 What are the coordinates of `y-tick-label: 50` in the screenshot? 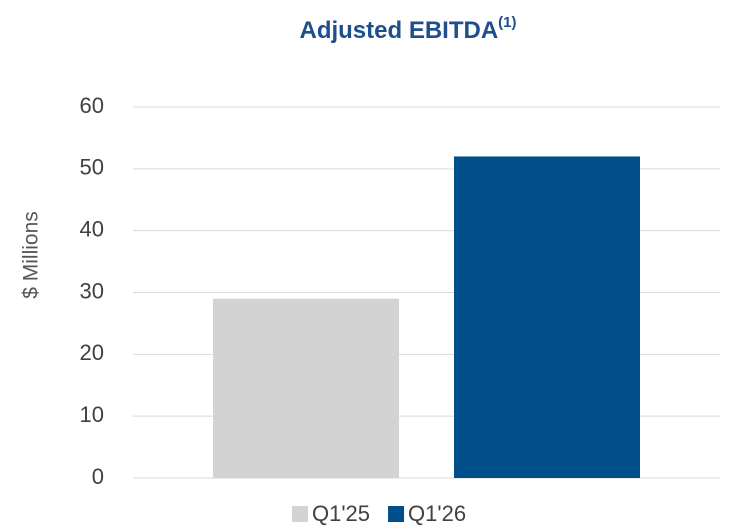 It's located at (92, 167).